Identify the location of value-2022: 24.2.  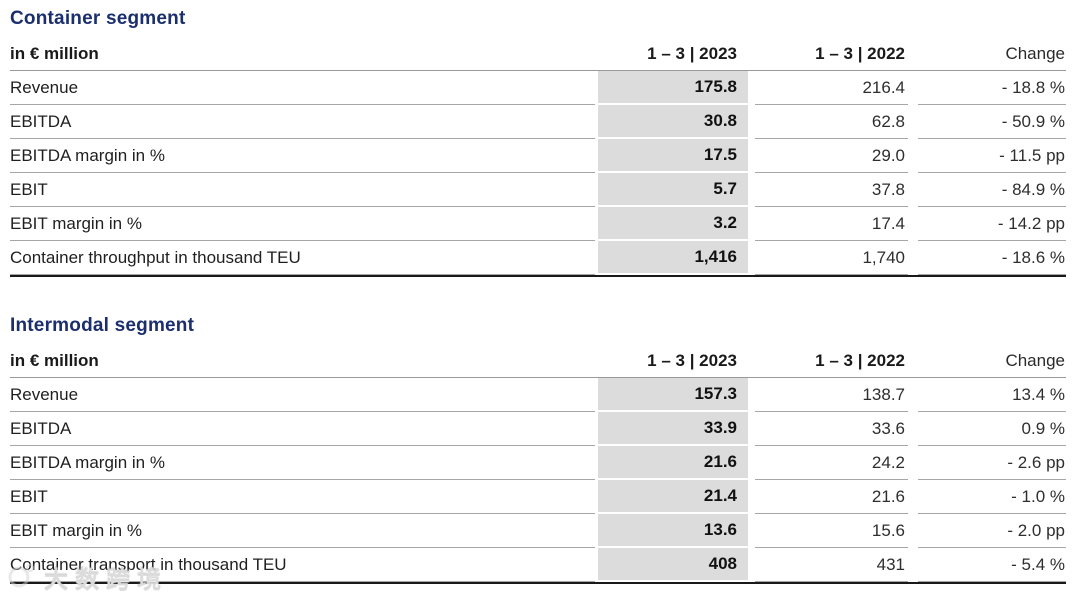
(831, 463).